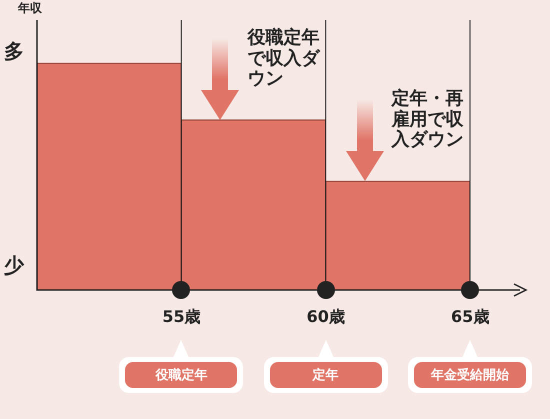 Image resolution: width=550 pixels, height=419 pixels. What do you see at coordinates (30, 8) in the screenshot?
I see `y-axis-title: 年収` at bounding box center [30, 8].